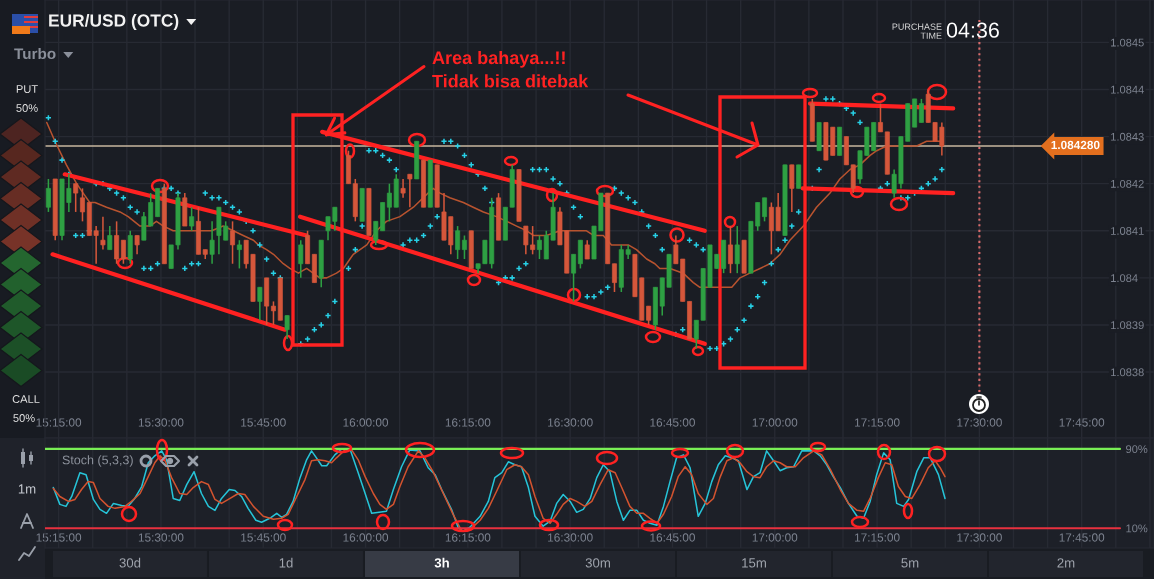 The image size is (1154, 579). I want to click on text: Turbo, so click(35, 53).